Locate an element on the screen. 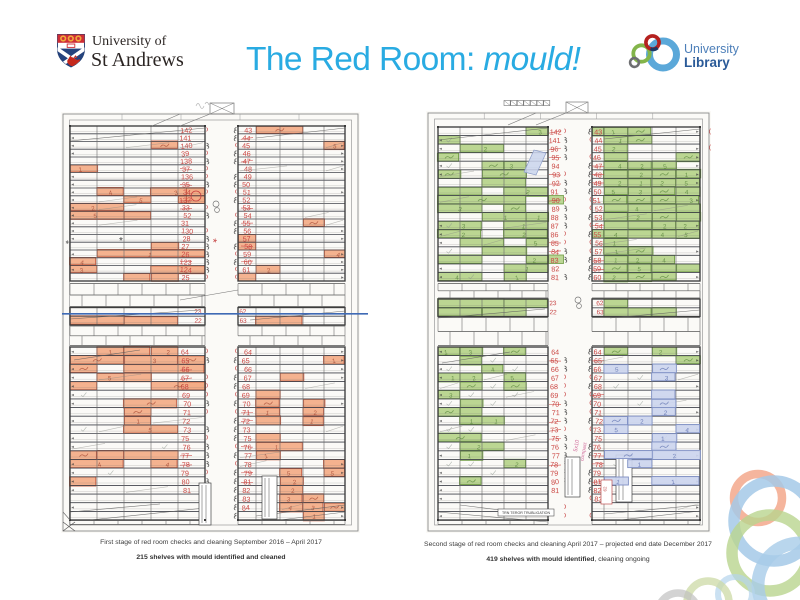 The width and height of the screenshot is (800, 600). svg-text: 50 is located at coordinates (246, 184).